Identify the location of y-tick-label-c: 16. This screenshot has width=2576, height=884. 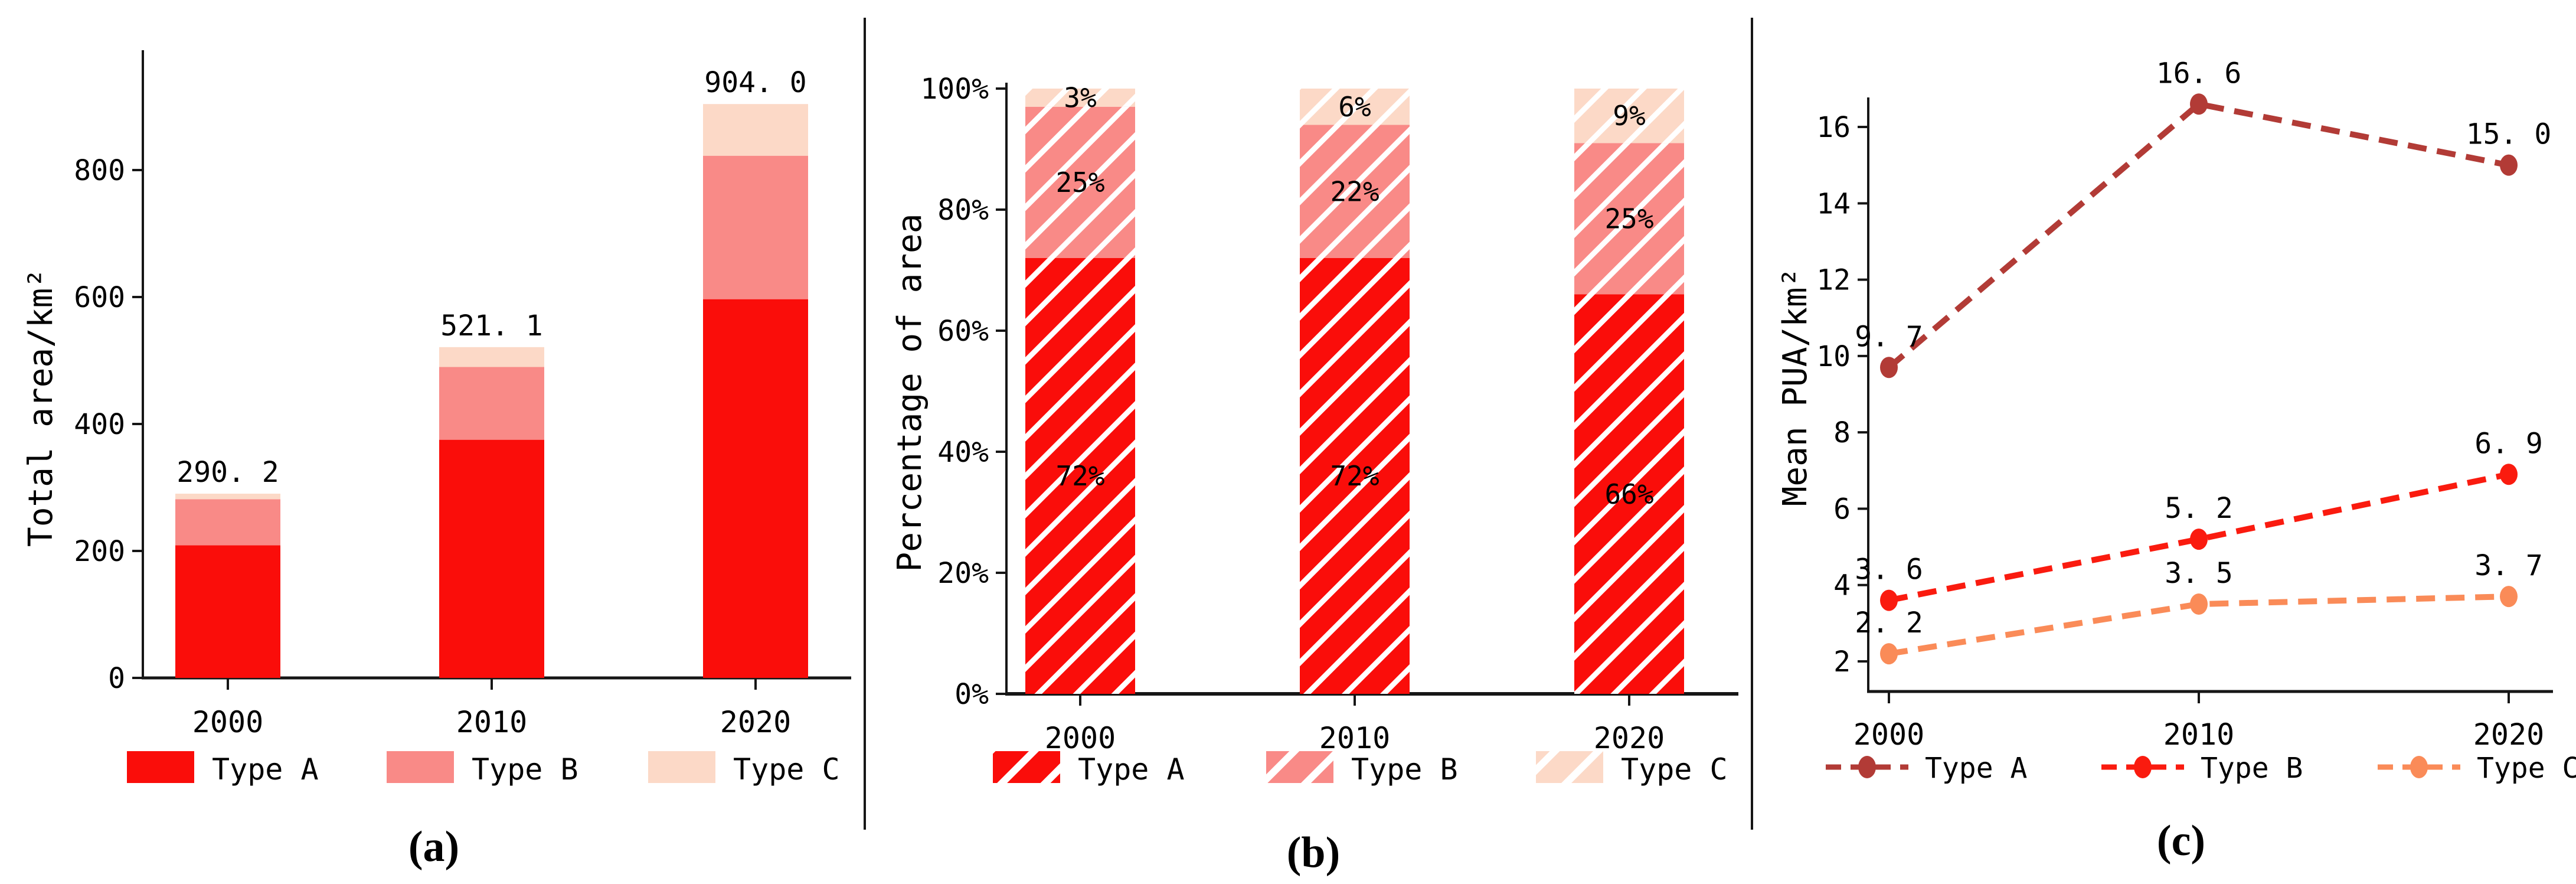
(1833, 127).